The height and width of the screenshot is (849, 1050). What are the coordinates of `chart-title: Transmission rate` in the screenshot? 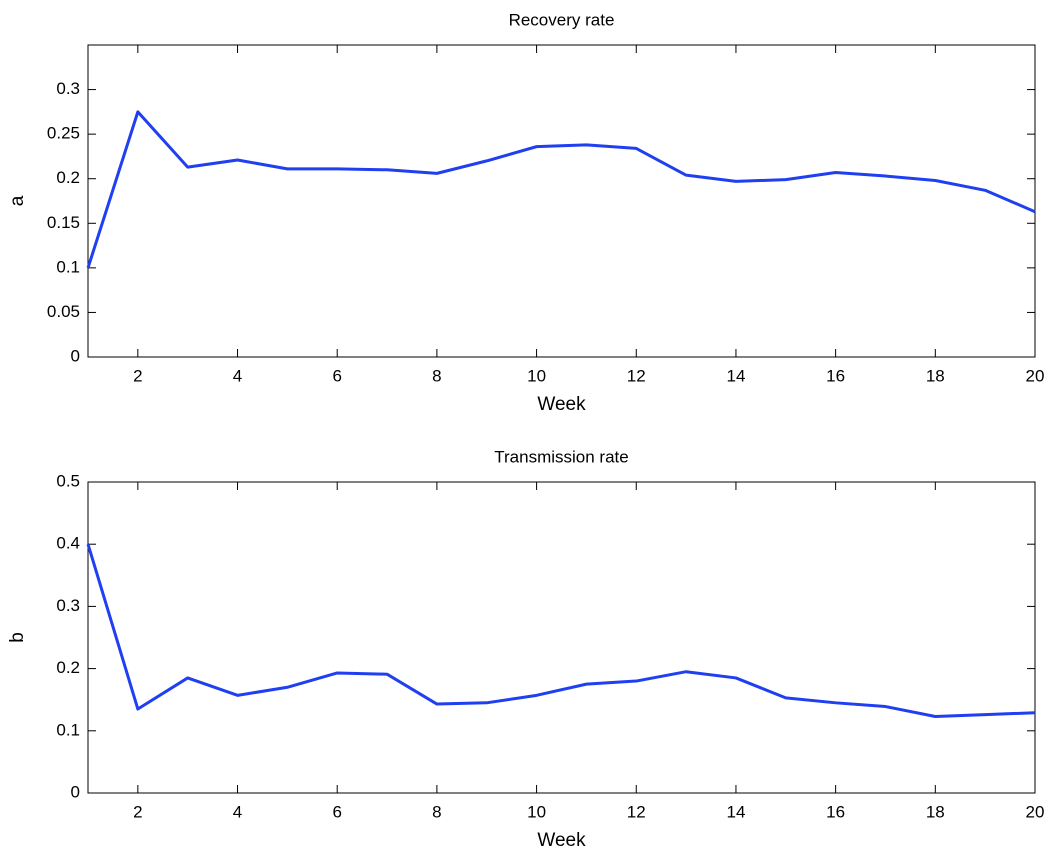 It's located at (561, 456).